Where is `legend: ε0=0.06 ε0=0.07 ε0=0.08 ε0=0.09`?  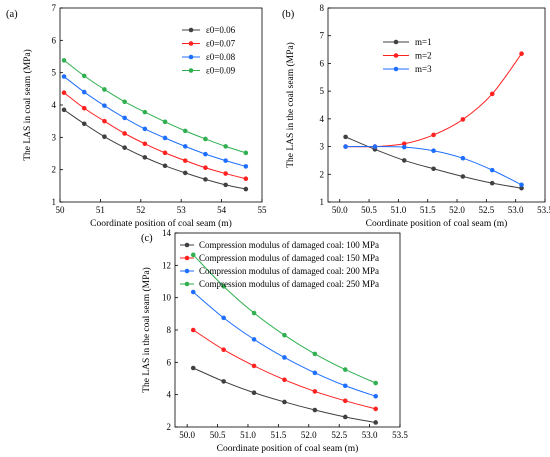
legend: ε0=0.06 ε0=0.07 ε0=0.08 ε0=0.09 is located at coordinates (209, 50).